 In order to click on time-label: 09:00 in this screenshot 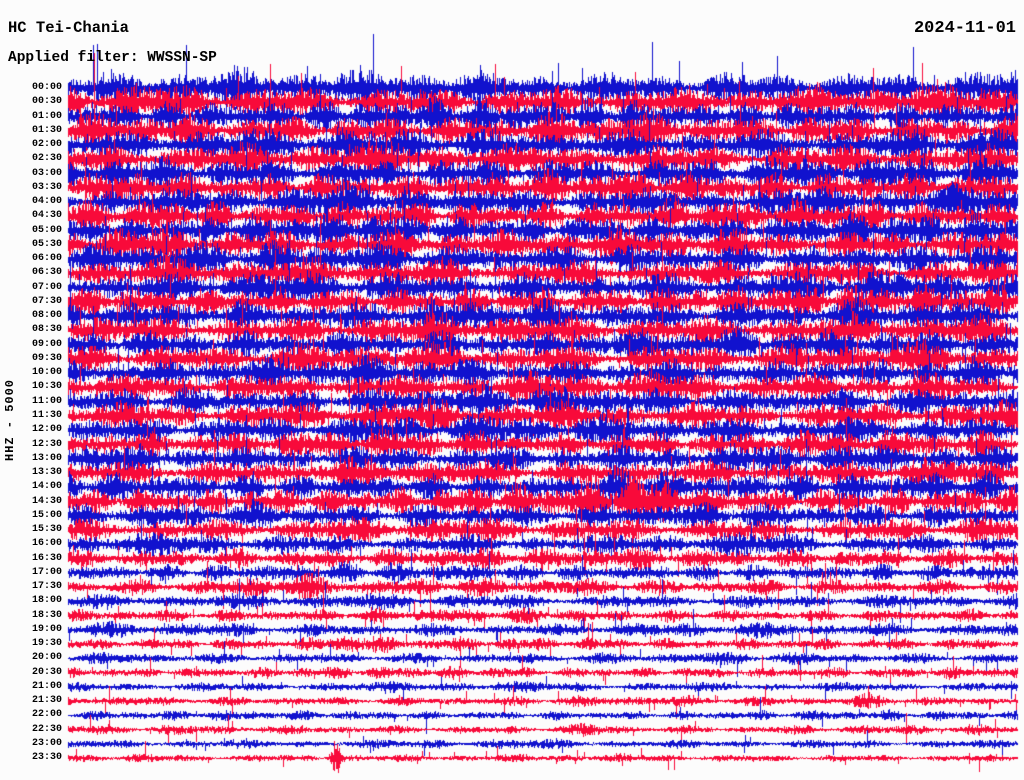, I will do `click(46, 344)`.